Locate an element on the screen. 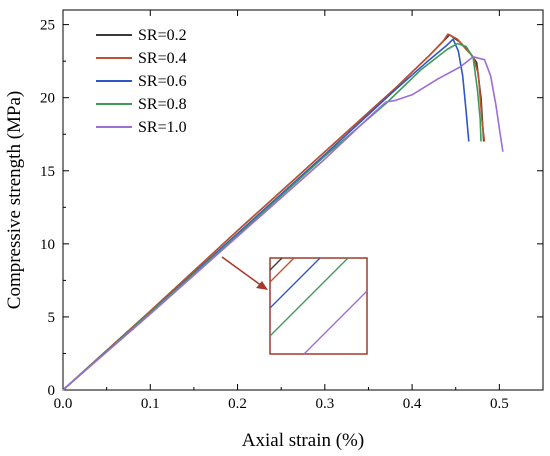  y-tick-labels: 0 5 10 15 20 25 is located at coordinates (47, 208).